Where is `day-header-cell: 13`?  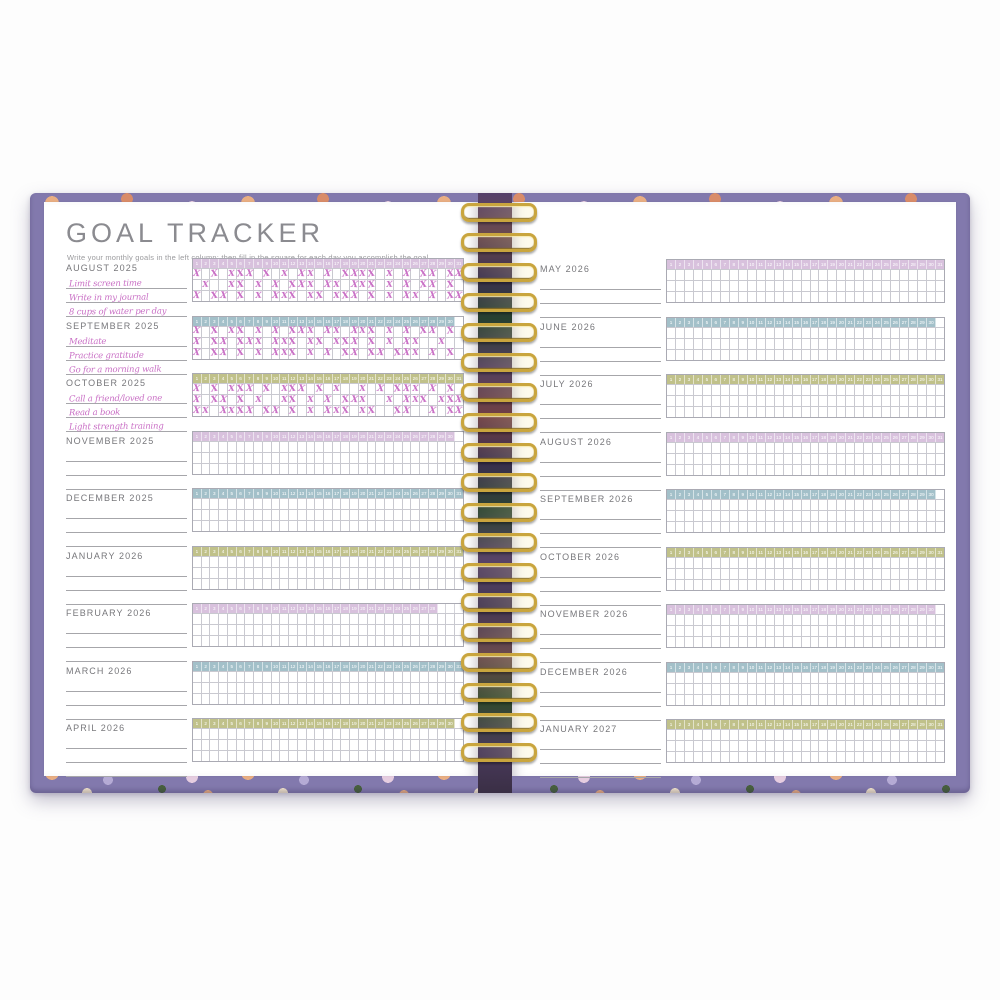
day-header-cell: 13 is located at coordinates (779, 724).